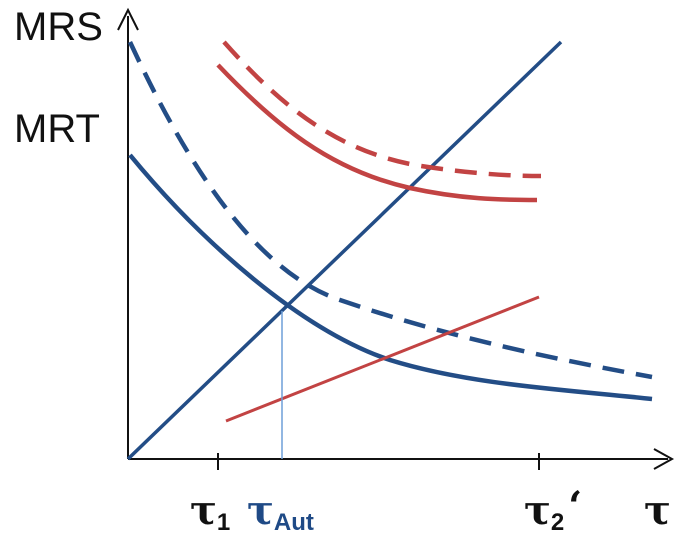  I want to click on label-tau-axis: τ, so click(657, 510).